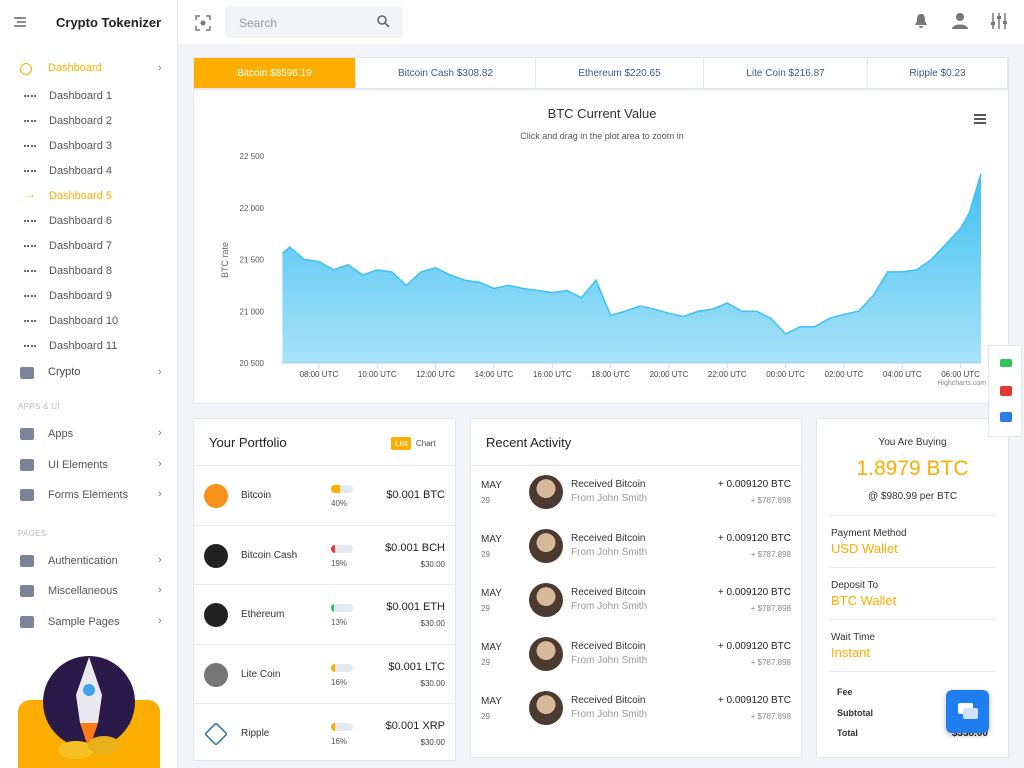 This screenshot has width=1024, height=768. Describe the element at coordinates (339, 682) in the screenshot. I see `percent: 16%` at that location.